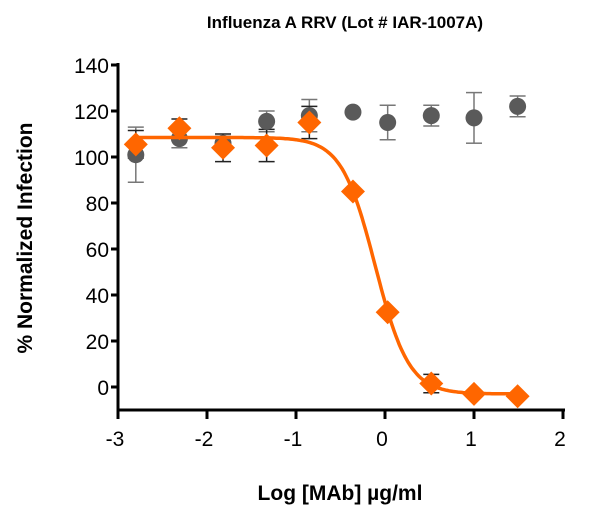  What do you see at coordinates (345, 22) in the screenshot?
I see `chart-title: Influenza A RRV (Lot # IAR-1007A)` at bounding box center [345, 22].